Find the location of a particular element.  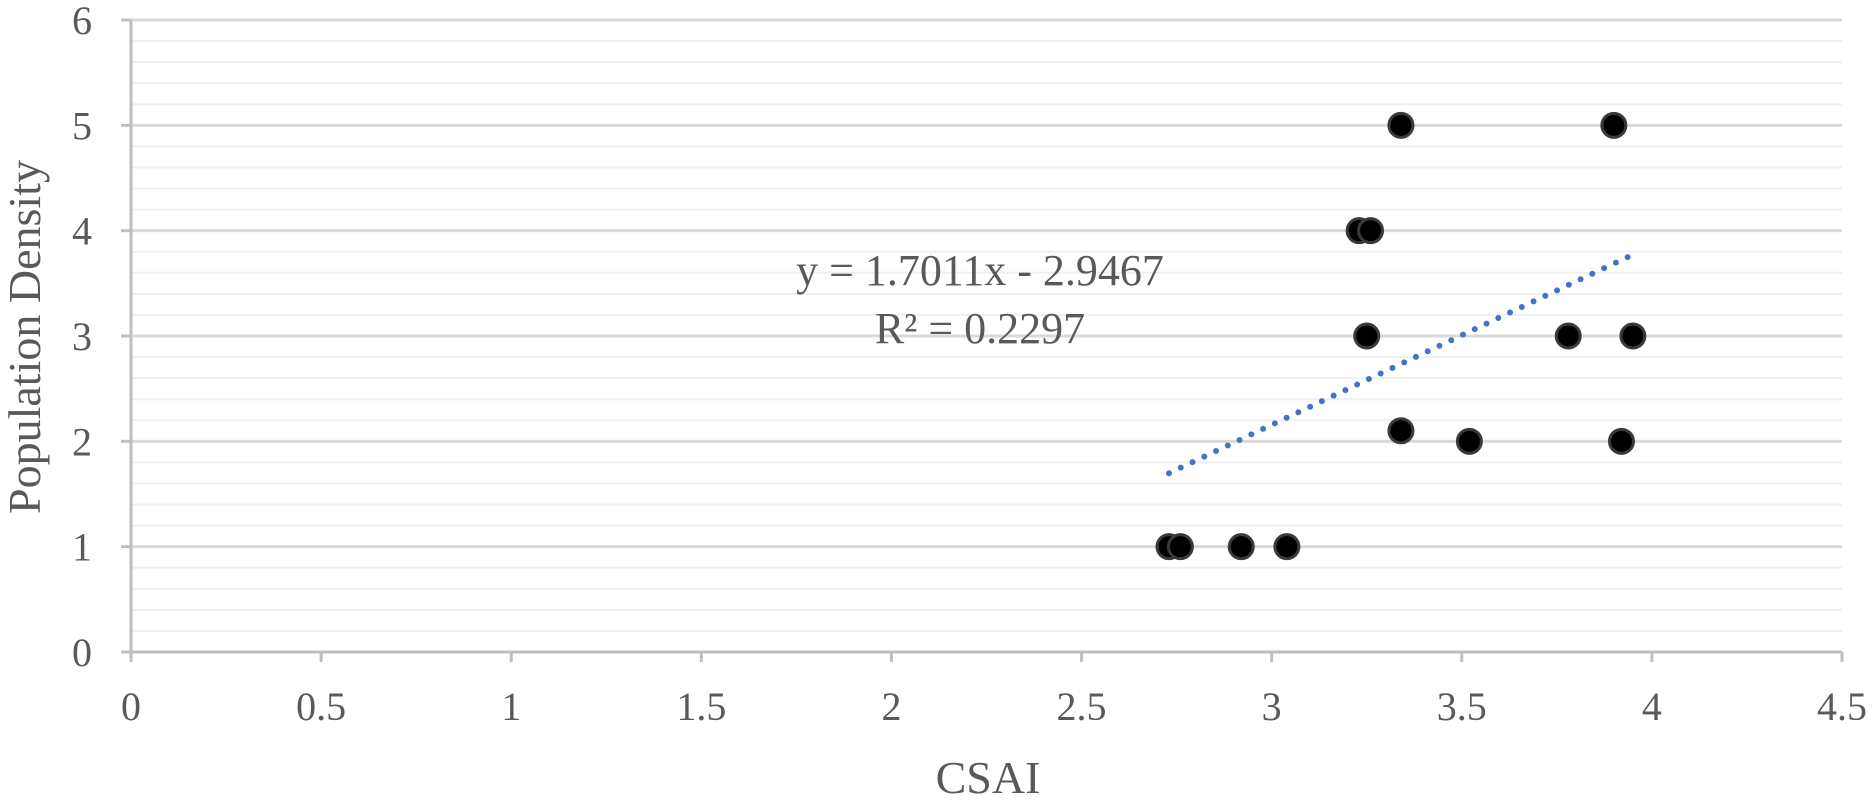

data-points is located at coordinates (1401, 336).